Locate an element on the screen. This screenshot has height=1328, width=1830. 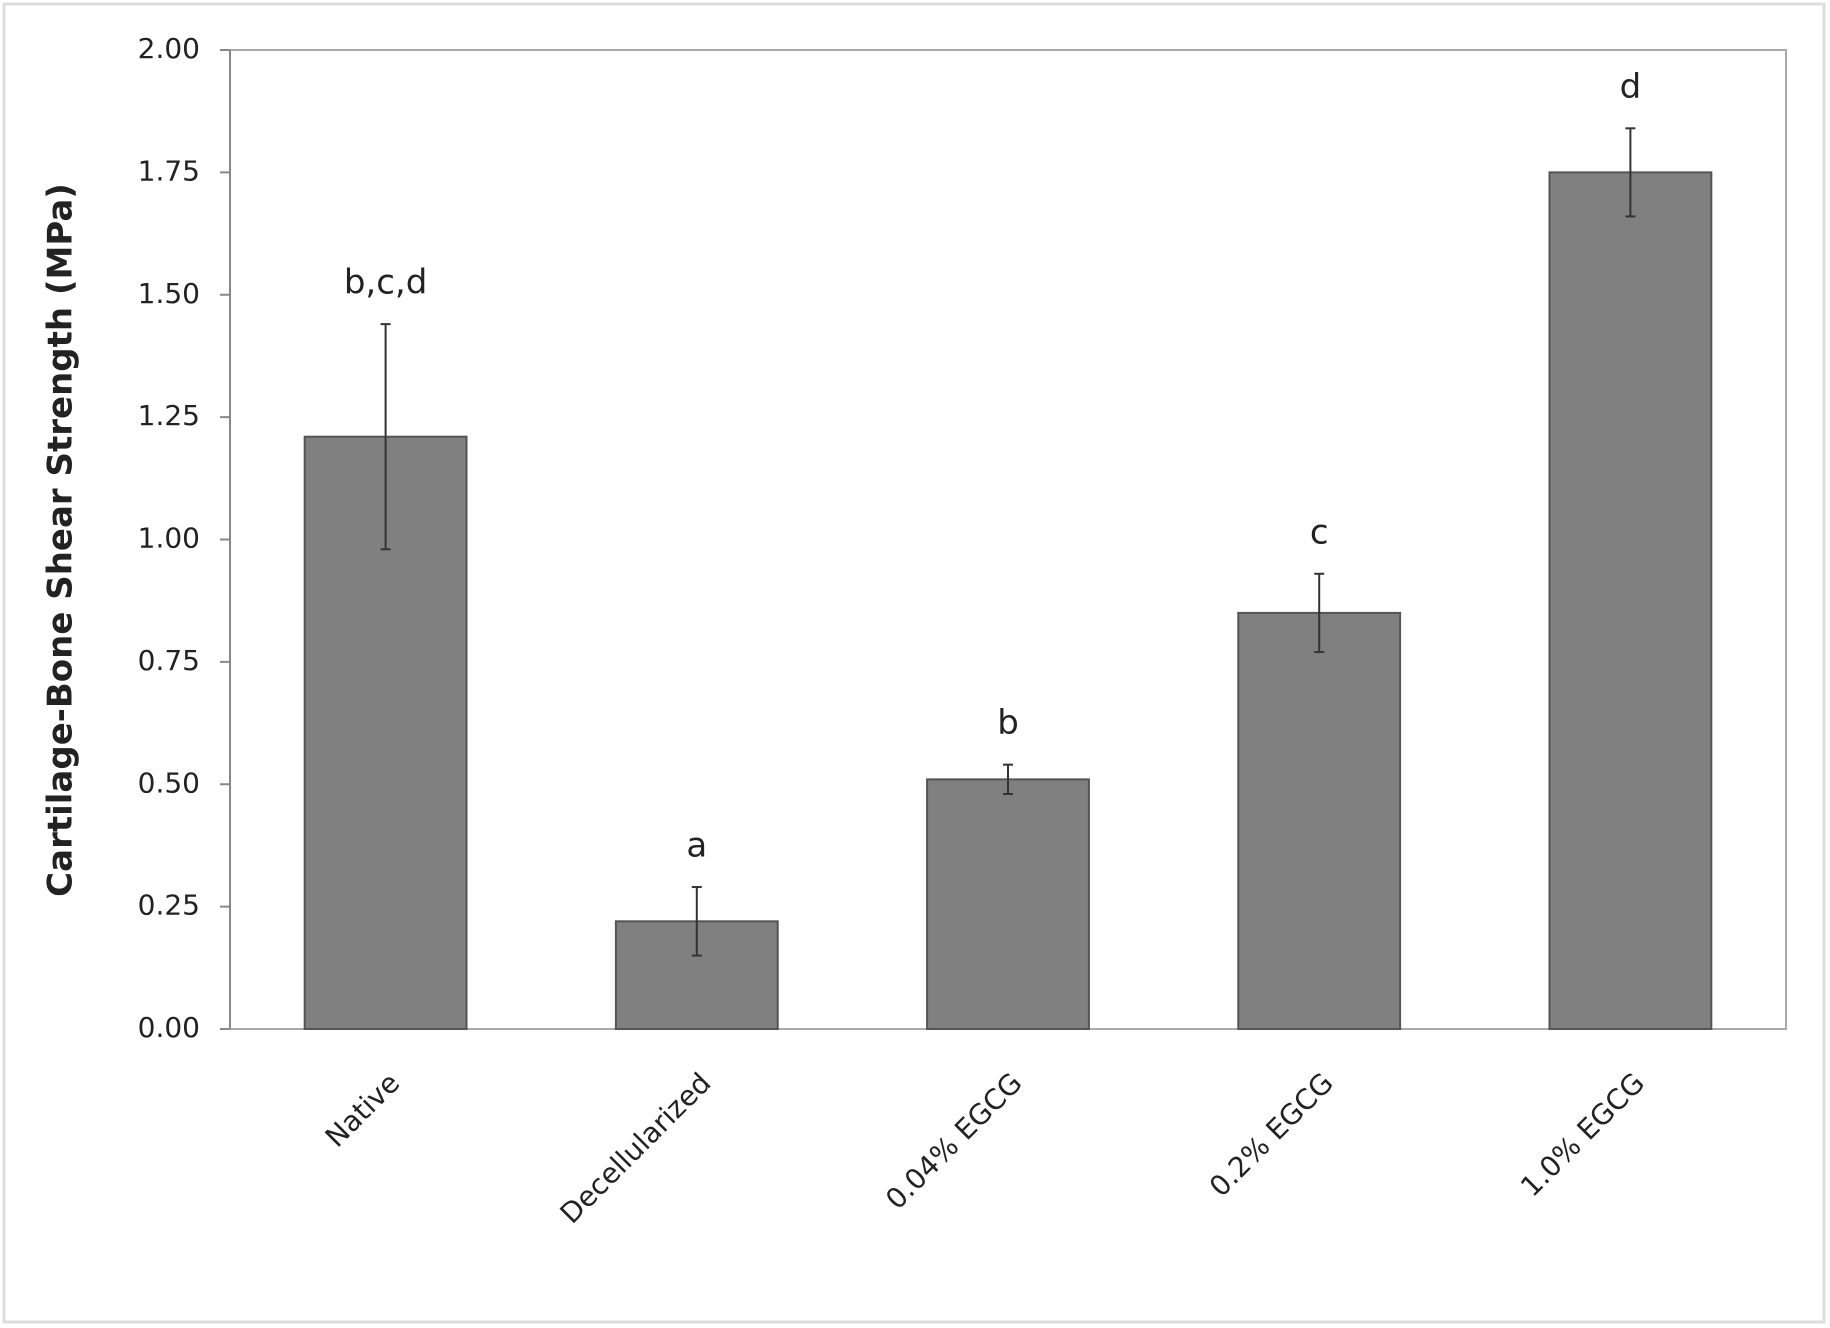
x-tick-label: 1.0% EGCG is located at coordinates (1582, 1134).